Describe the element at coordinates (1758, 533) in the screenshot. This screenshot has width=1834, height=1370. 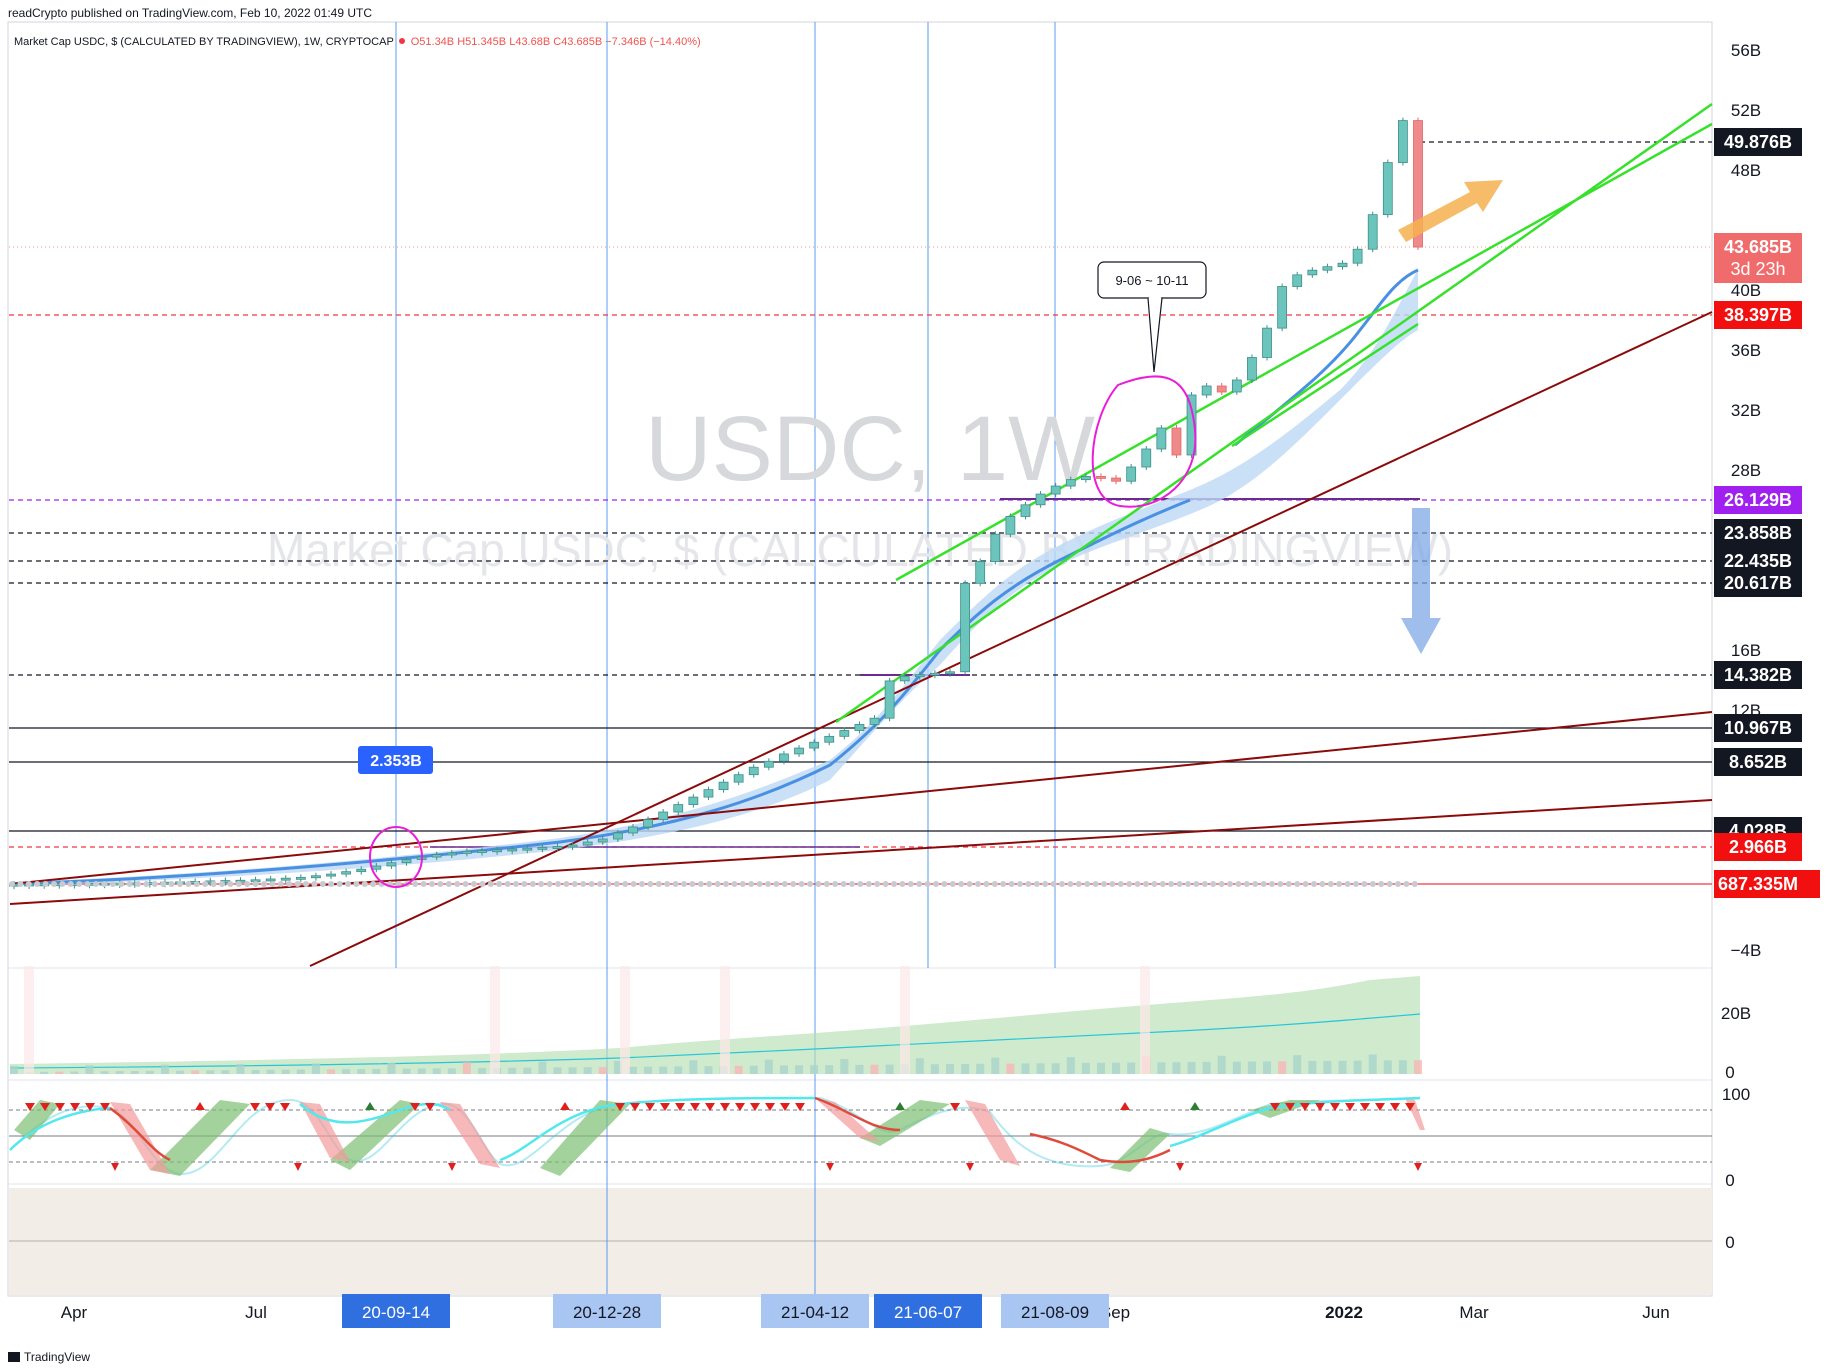
I see `price-level-label: 23.858B` at that location.